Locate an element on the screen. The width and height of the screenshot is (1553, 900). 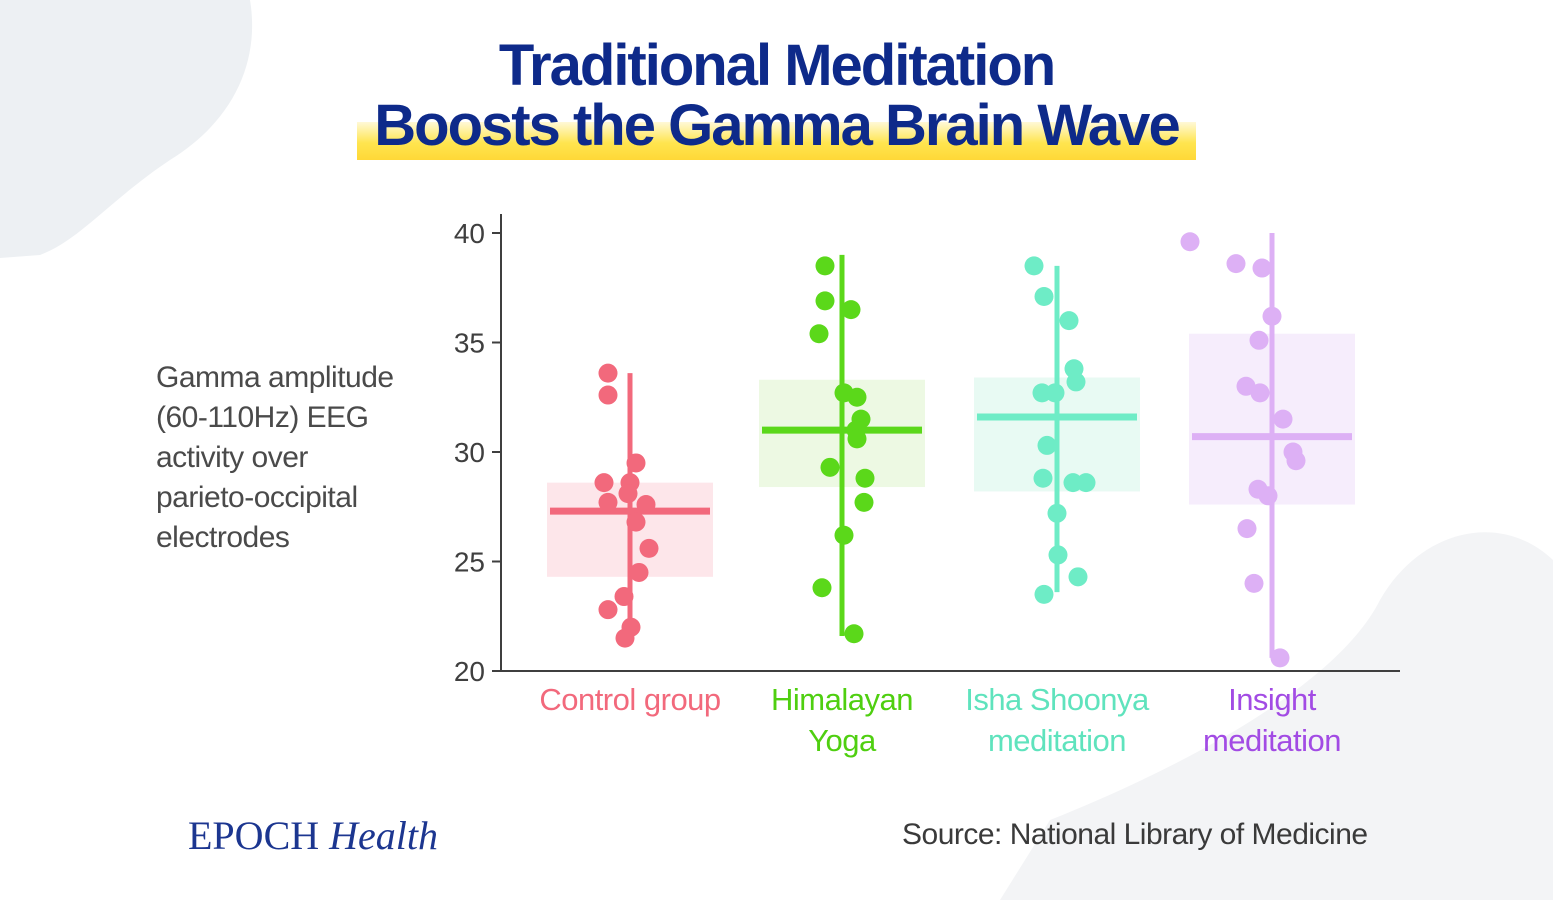
y-tick-label: 40 is located at coordinates (469, 233).